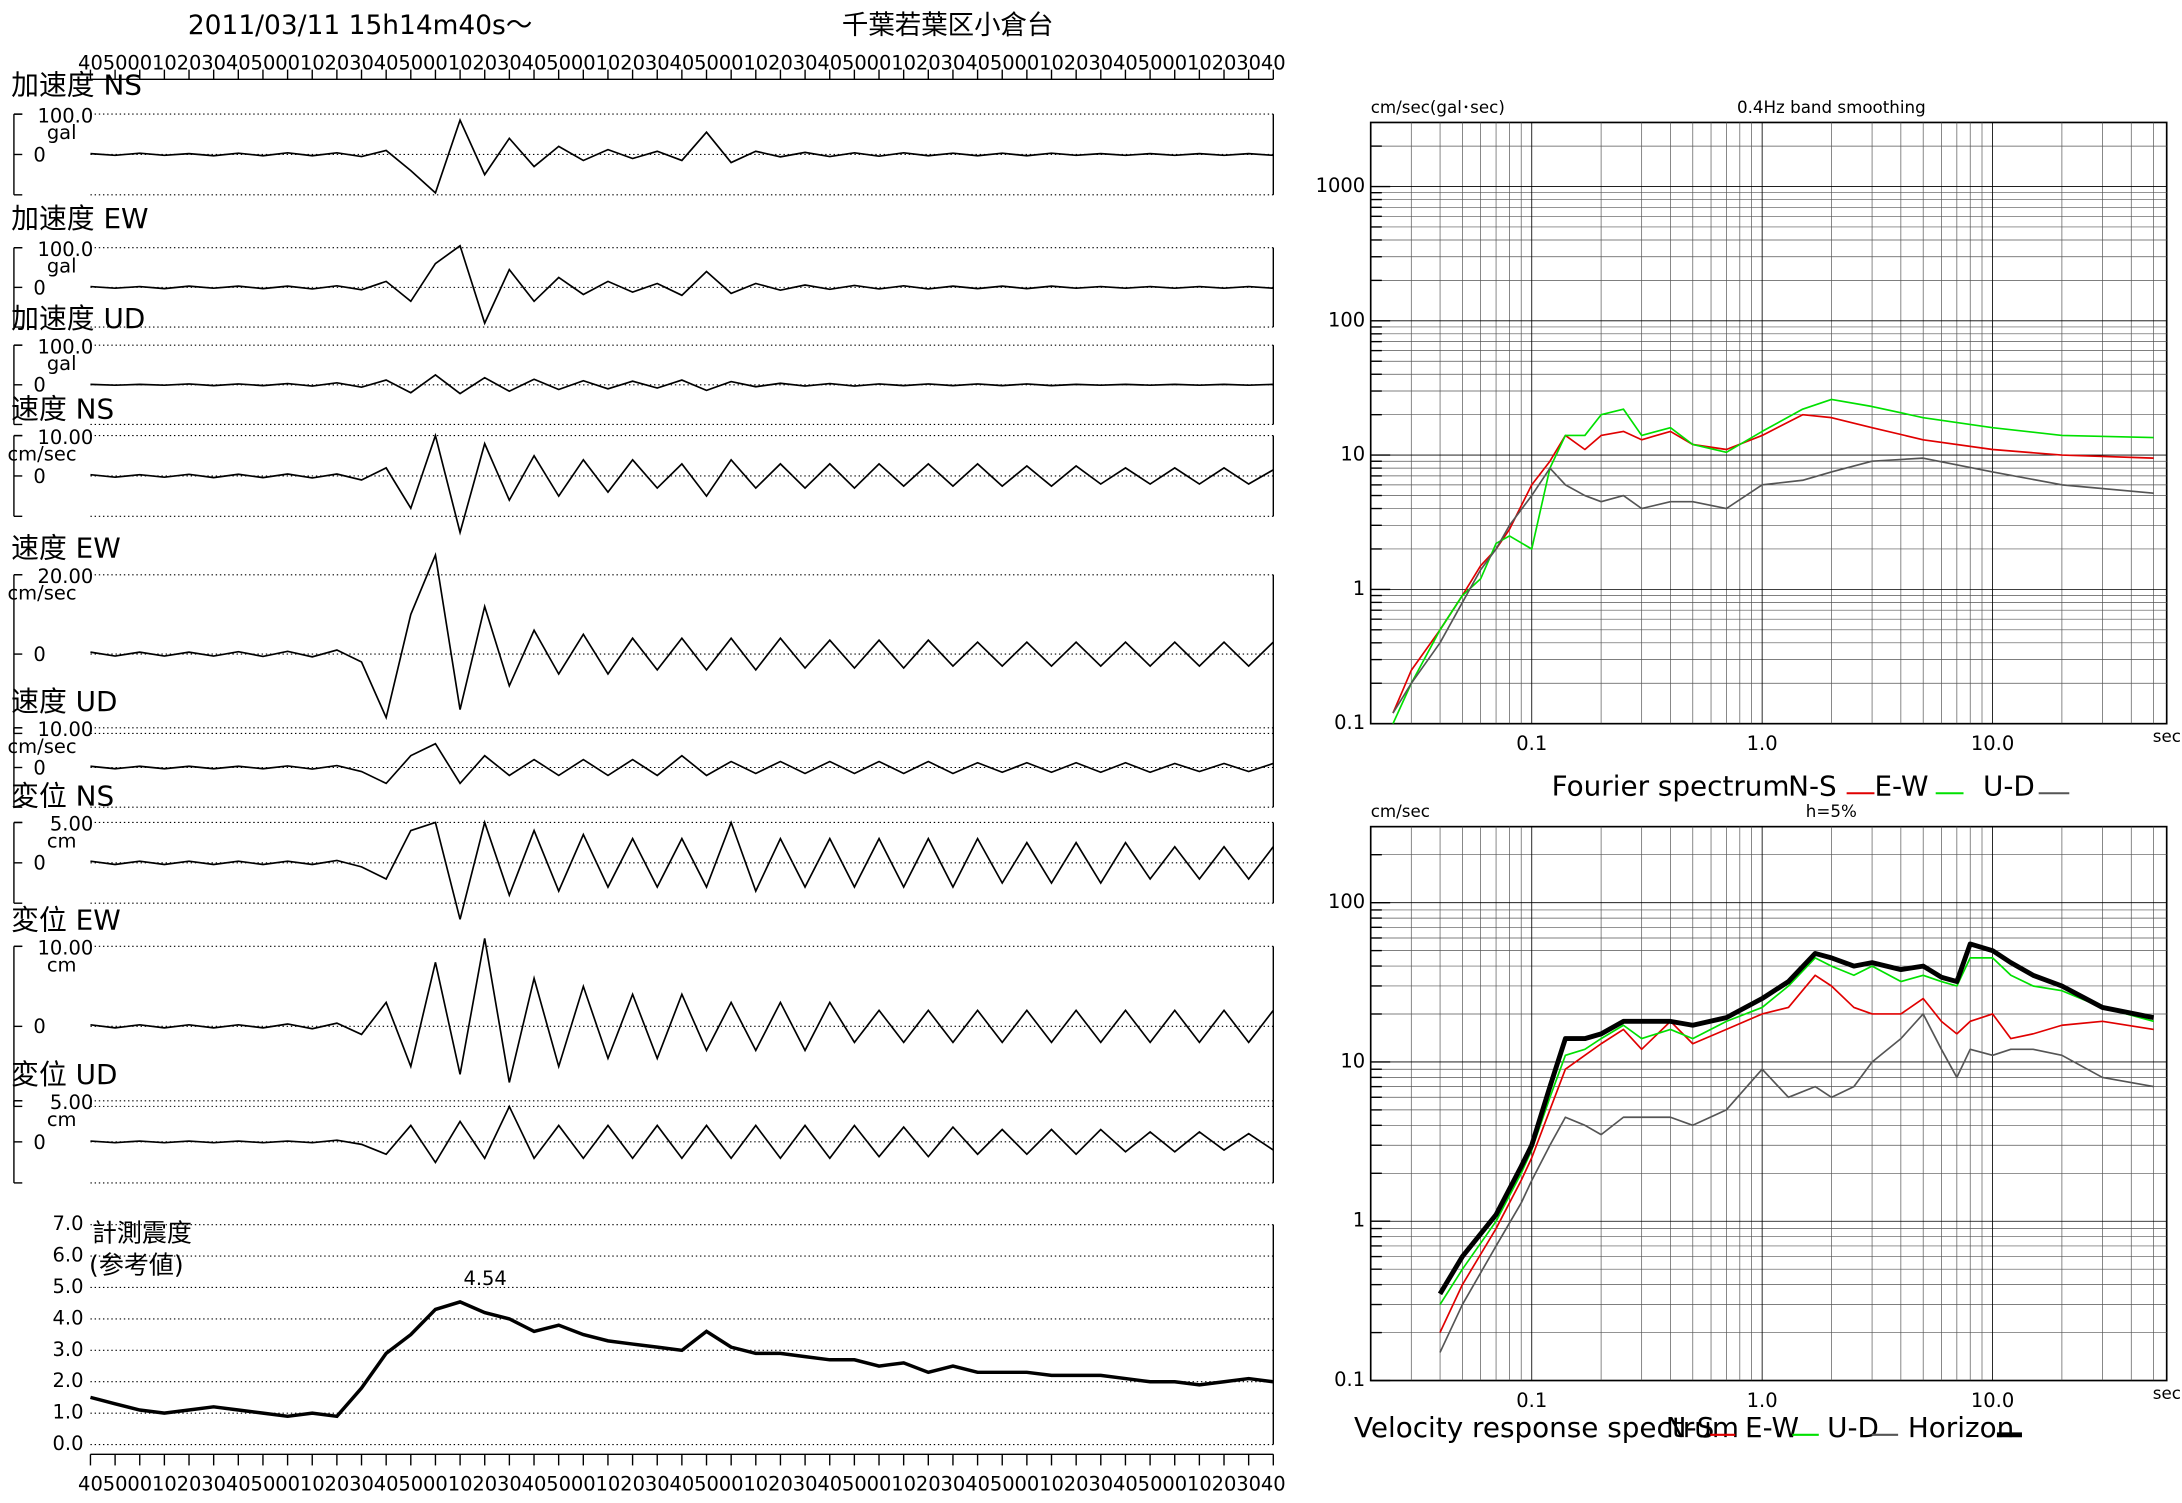 The image size is (2182, 1503). Describe the element at coordinates (1400, 811) in the screenshot. I see `y-axis-label: cm/sec` at that location.